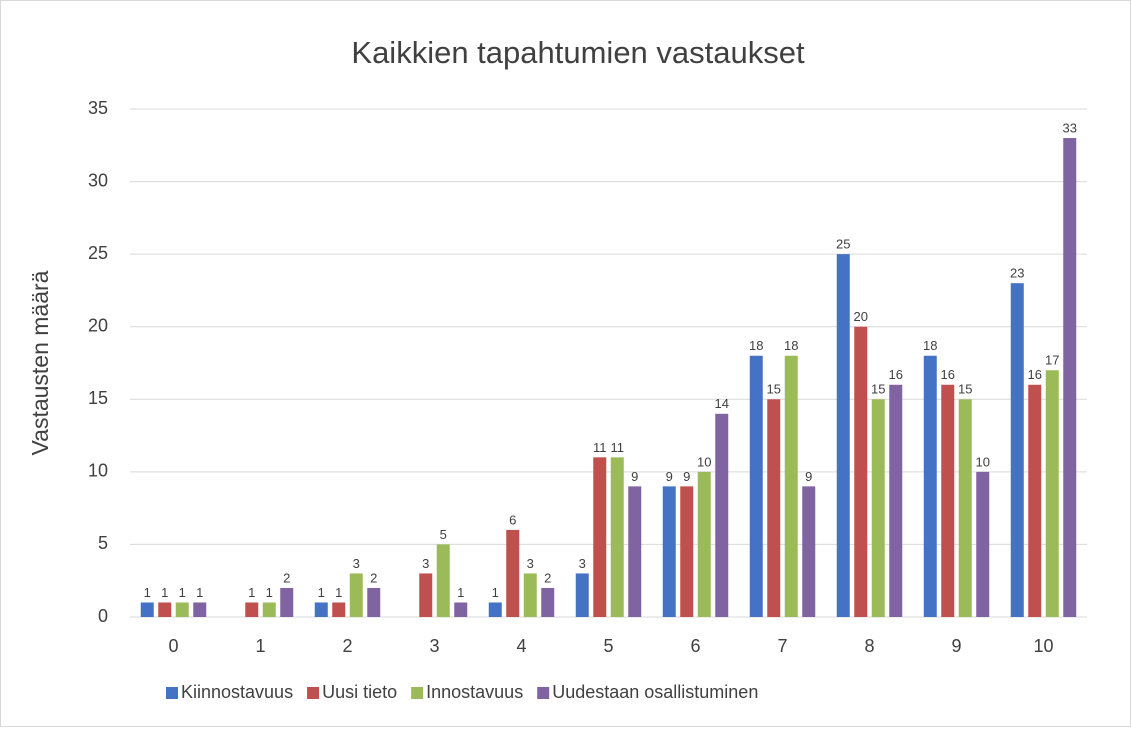 The image size is (1131, 732). Describe the element at coordinates (443, 534) in the screenshot. I see `data-label: 5` at that location.